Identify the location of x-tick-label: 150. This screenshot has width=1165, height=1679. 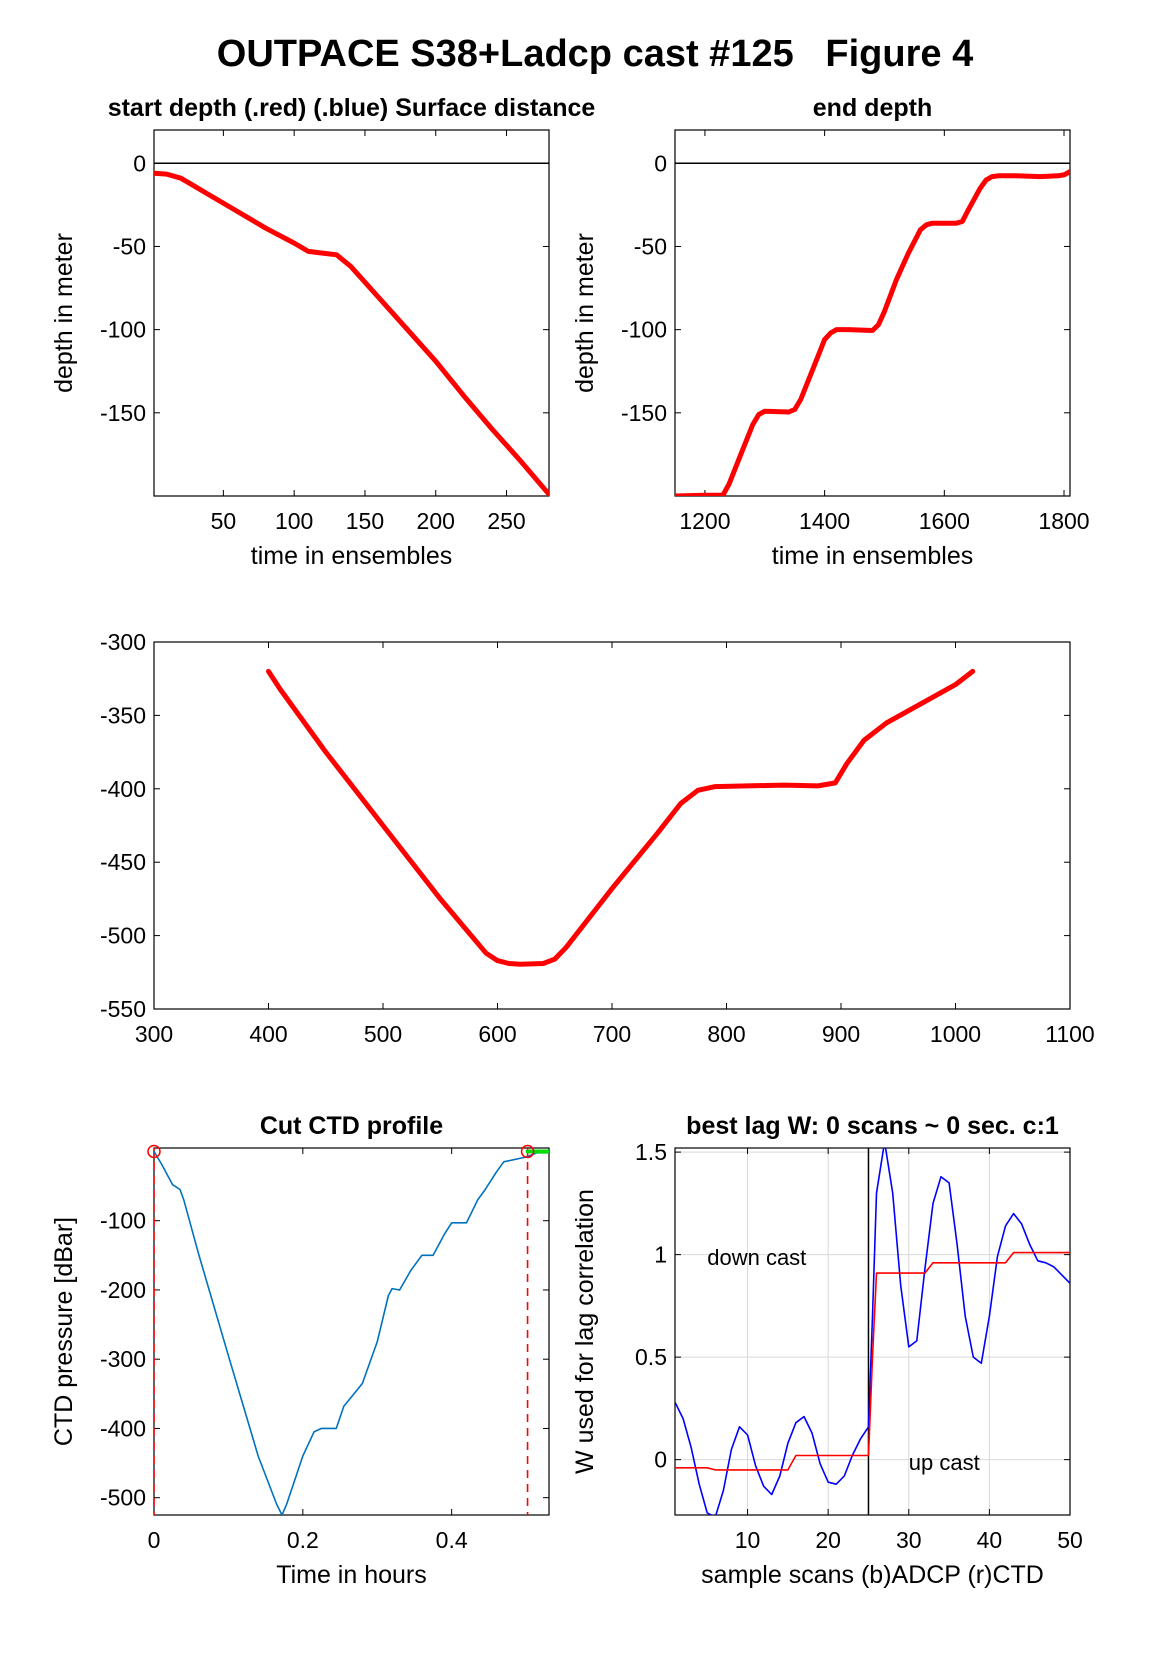
(365, 521).